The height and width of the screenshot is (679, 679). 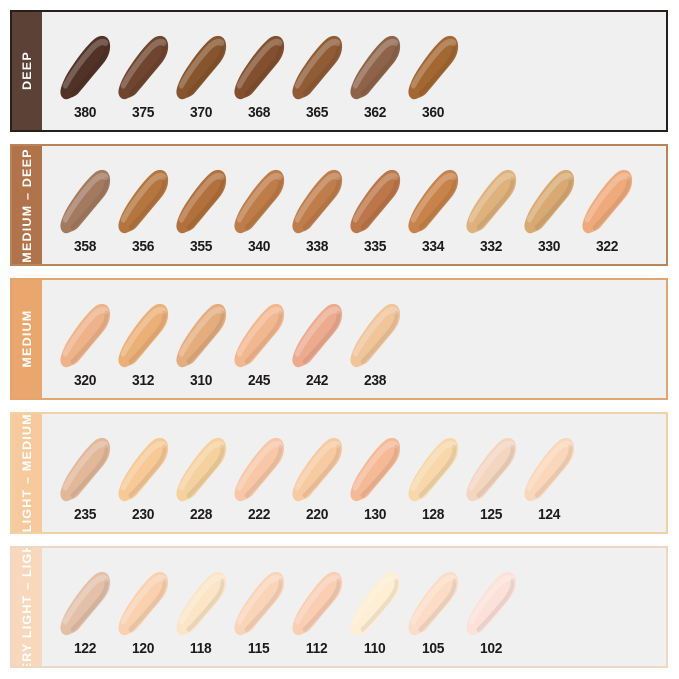 I want to click on shade-swatch: 320, so click(x=85, y=343).